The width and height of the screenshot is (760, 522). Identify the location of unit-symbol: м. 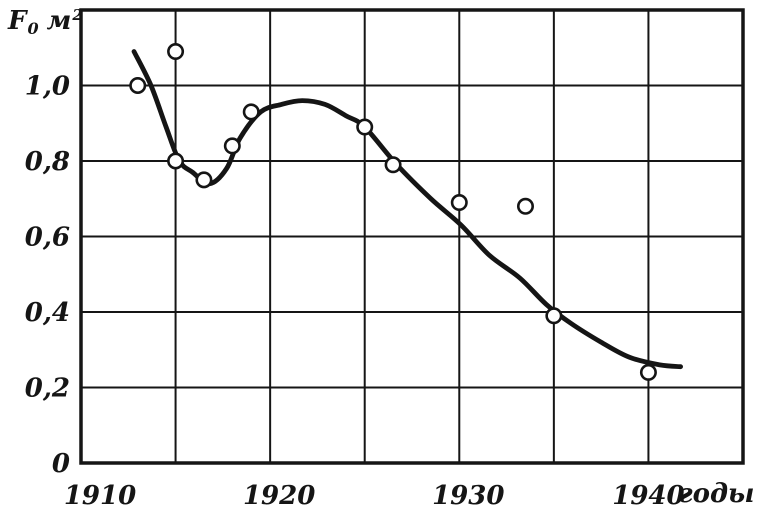
(59, 21).